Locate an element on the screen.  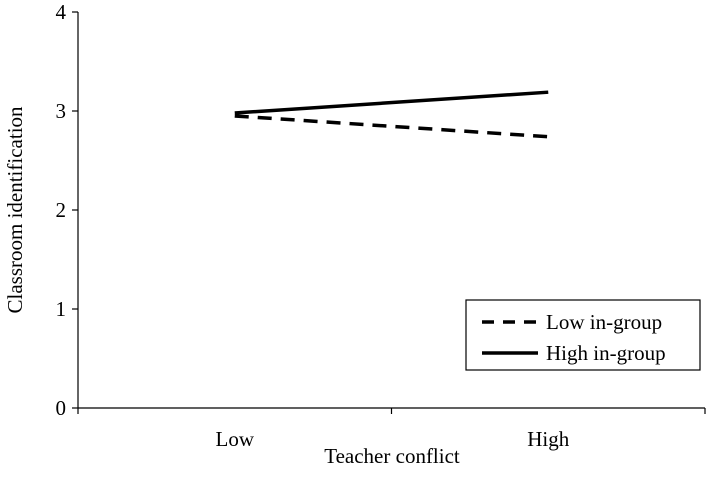
y-tick-label: 2 is located at coordinates (61, 210).